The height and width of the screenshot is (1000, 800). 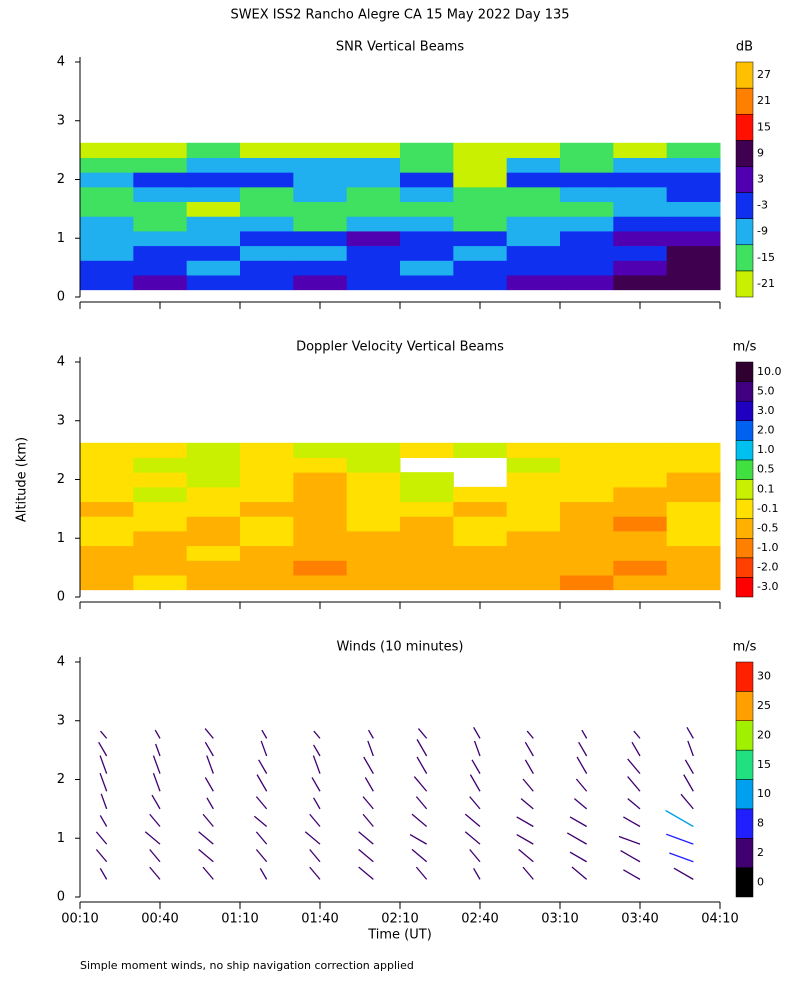 What do you see at coordinates (639, 919) in the screenshot?
I see `x-tick-label: 03:40` at bounding box center [639, 919].